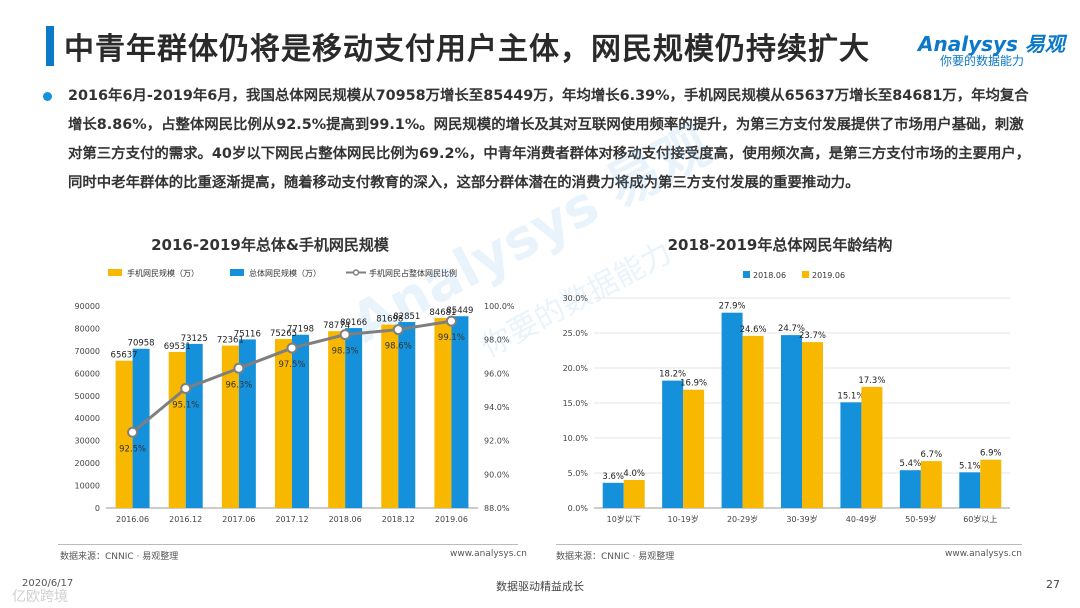 The width and height of the screenshot is (1080, 608). What do you see at coordinates (459, 311) in the screenshot?
I see `bar-label-total: 85449` at bounding box center [459, 311].